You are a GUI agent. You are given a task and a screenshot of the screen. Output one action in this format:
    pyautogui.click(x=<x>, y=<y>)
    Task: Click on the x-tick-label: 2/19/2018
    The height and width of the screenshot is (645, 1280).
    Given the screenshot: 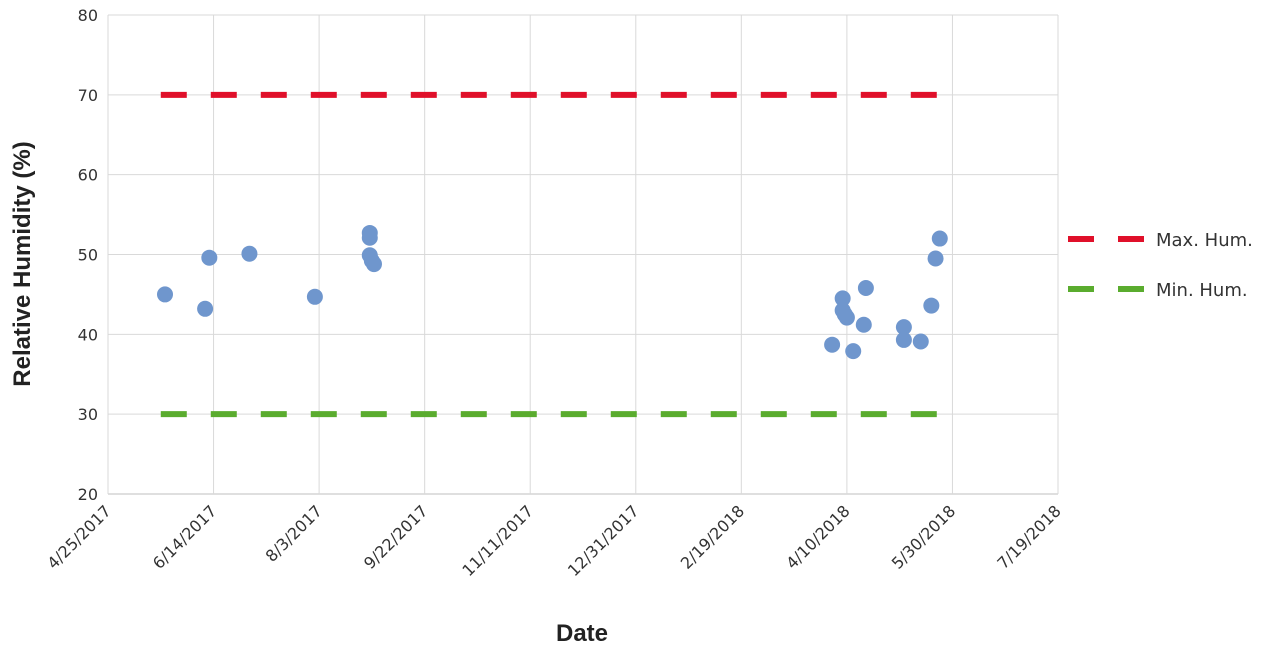 What is the action you would take?
    pyautogui.click(x=712, y=536)
    